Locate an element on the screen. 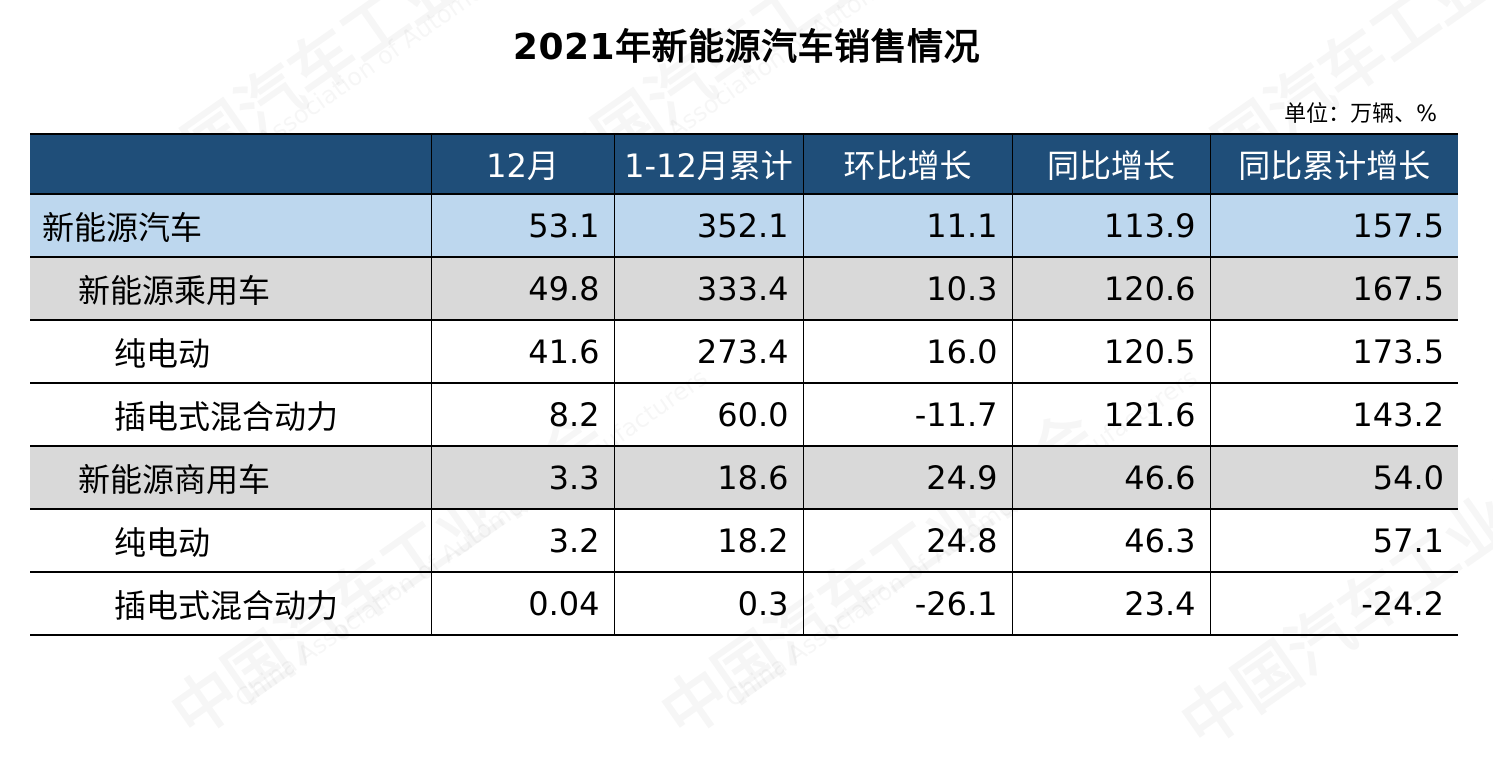 The height and width of the screenshot is (765, 1493). table-row: 纯电动 41.6 273.4 16.0 120.5 173.5 is located at coordinates (744, 352).